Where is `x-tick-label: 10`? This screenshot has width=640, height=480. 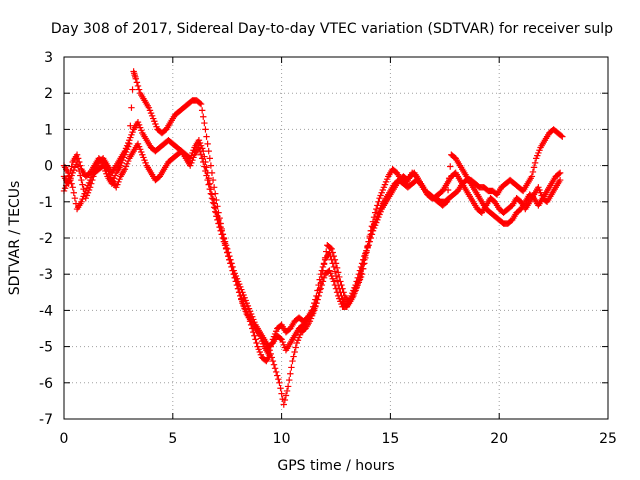 x-tick-label: 10 is located at coordinates (282, 439).